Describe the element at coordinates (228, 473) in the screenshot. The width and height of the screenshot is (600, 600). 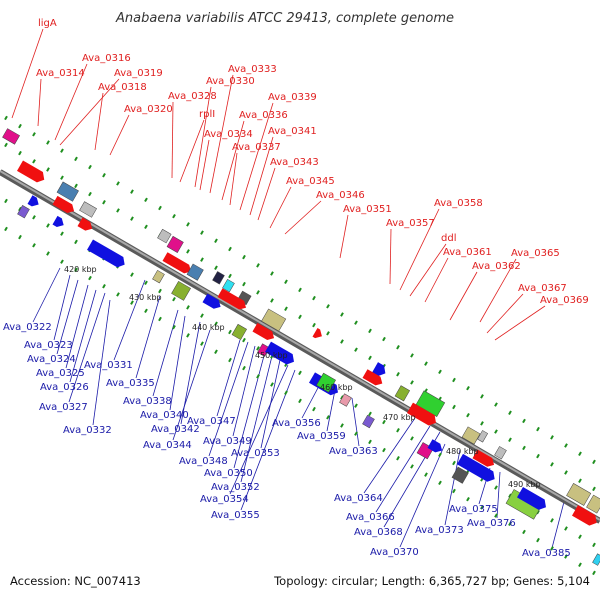
I see `gene-label-blue: Ava_0350` at that location.